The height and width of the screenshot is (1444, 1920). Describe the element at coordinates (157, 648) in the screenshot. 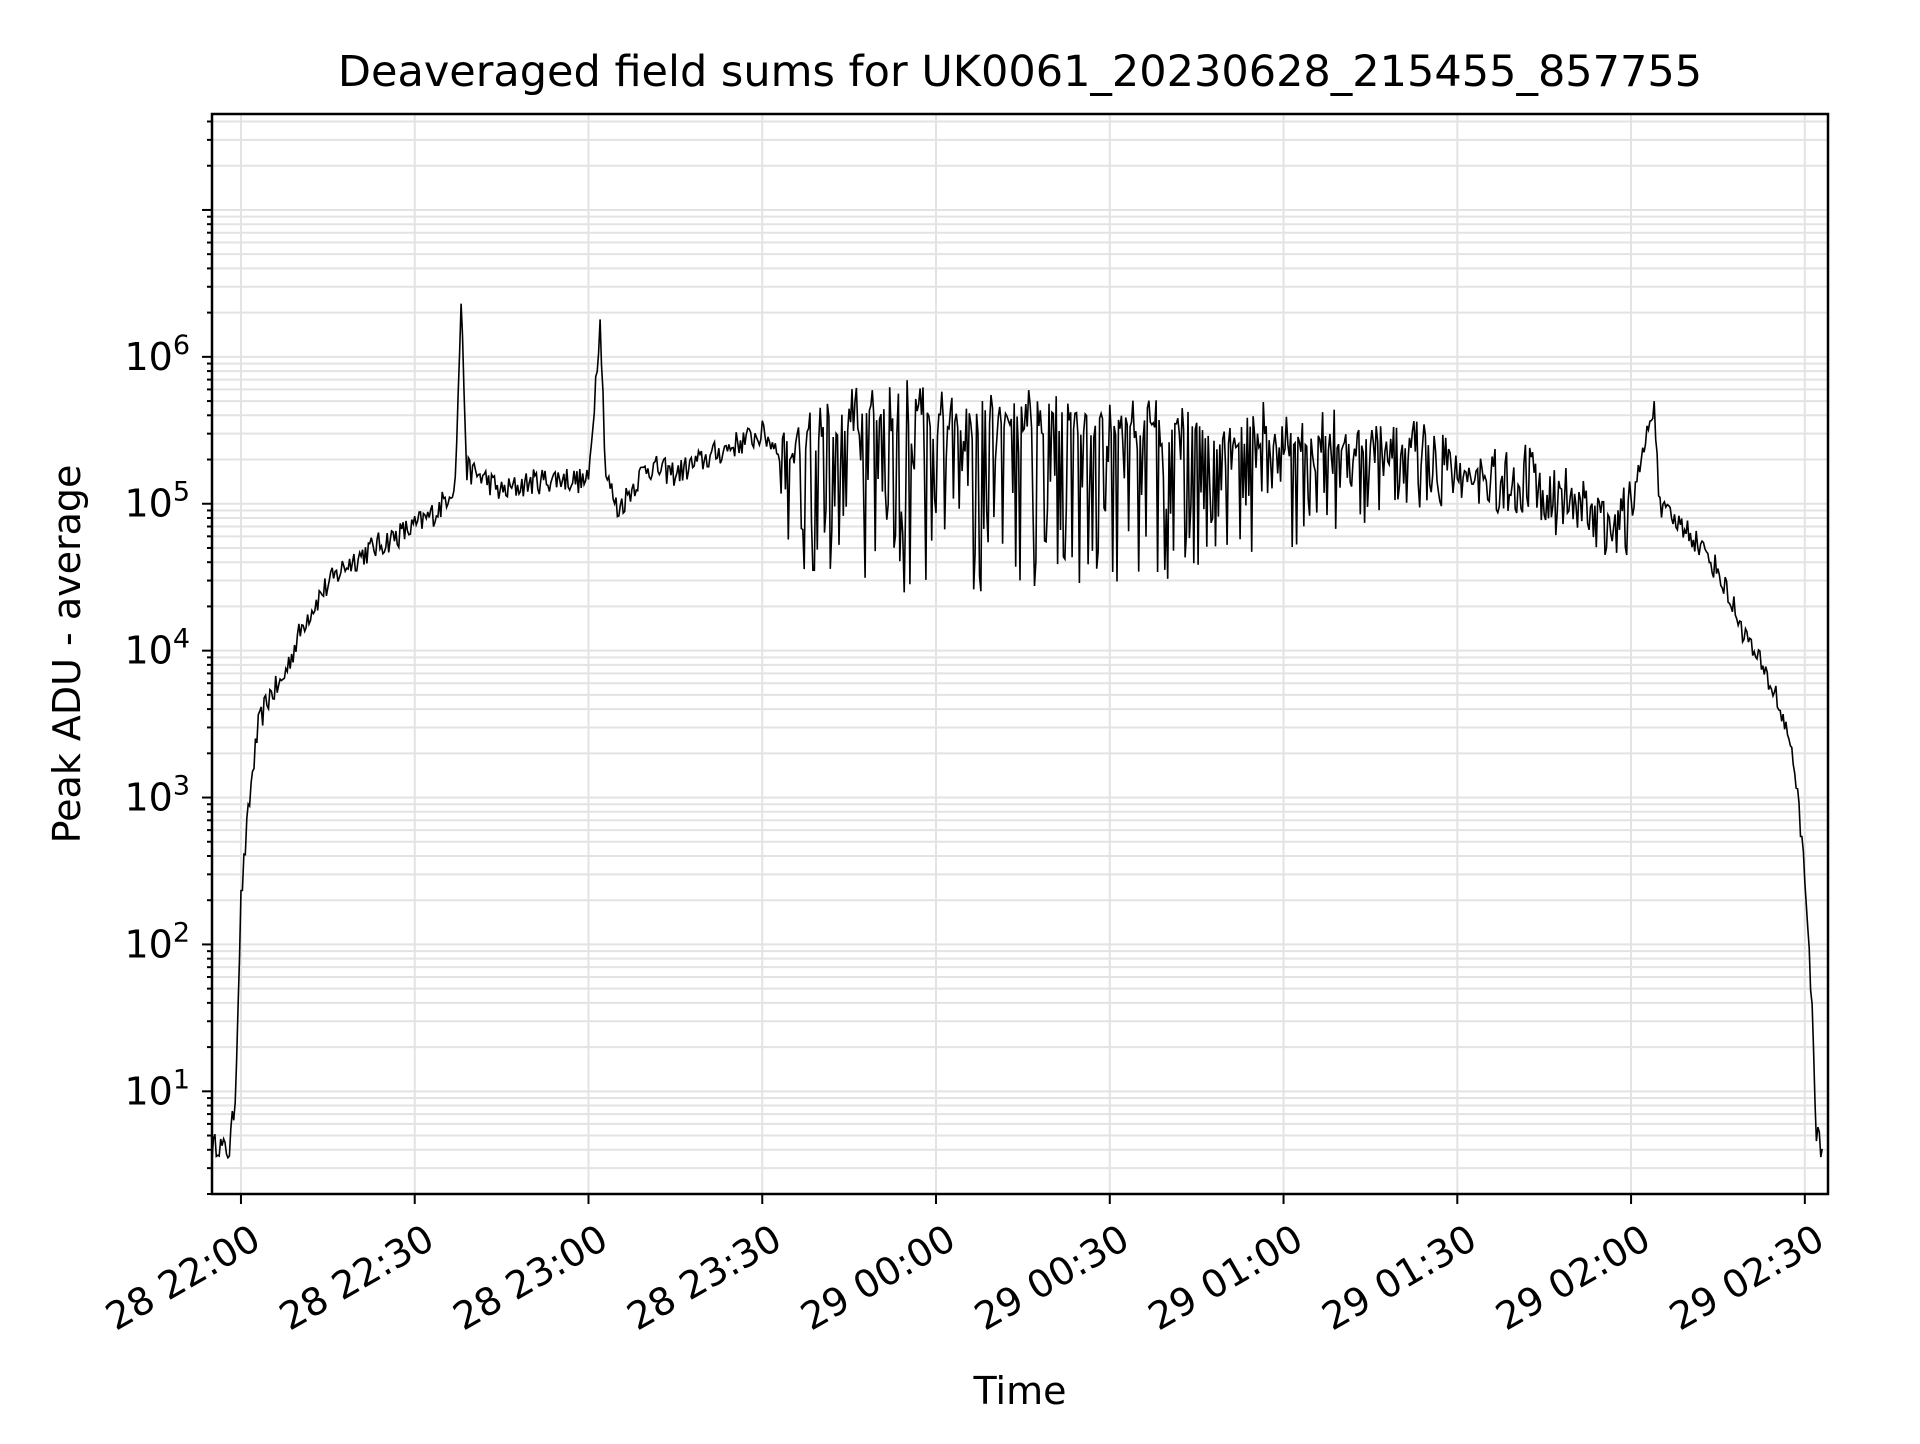

I see `y-tick-label: 104` at that location.